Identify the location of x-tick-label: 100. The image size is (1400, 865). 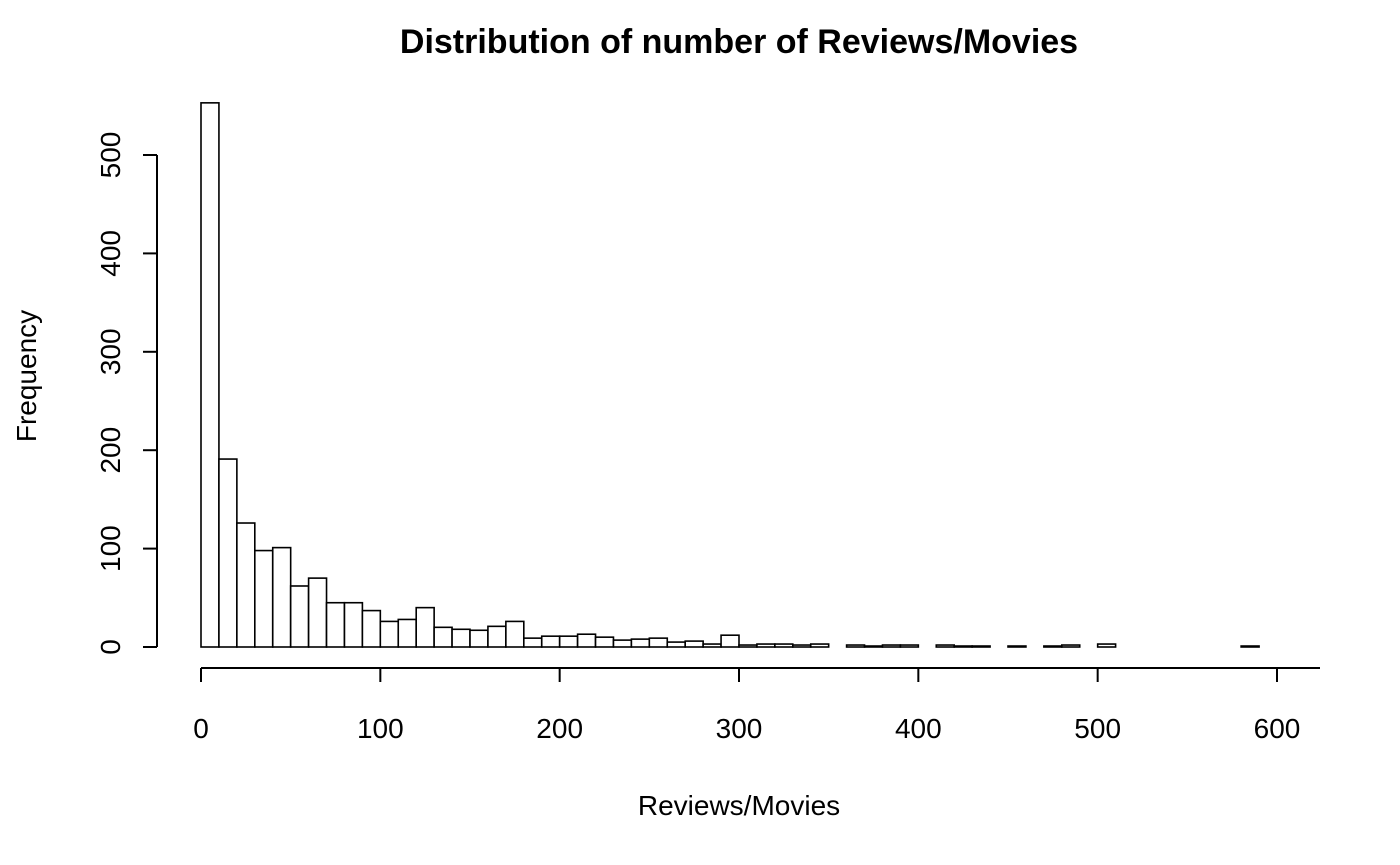
(380, 728).